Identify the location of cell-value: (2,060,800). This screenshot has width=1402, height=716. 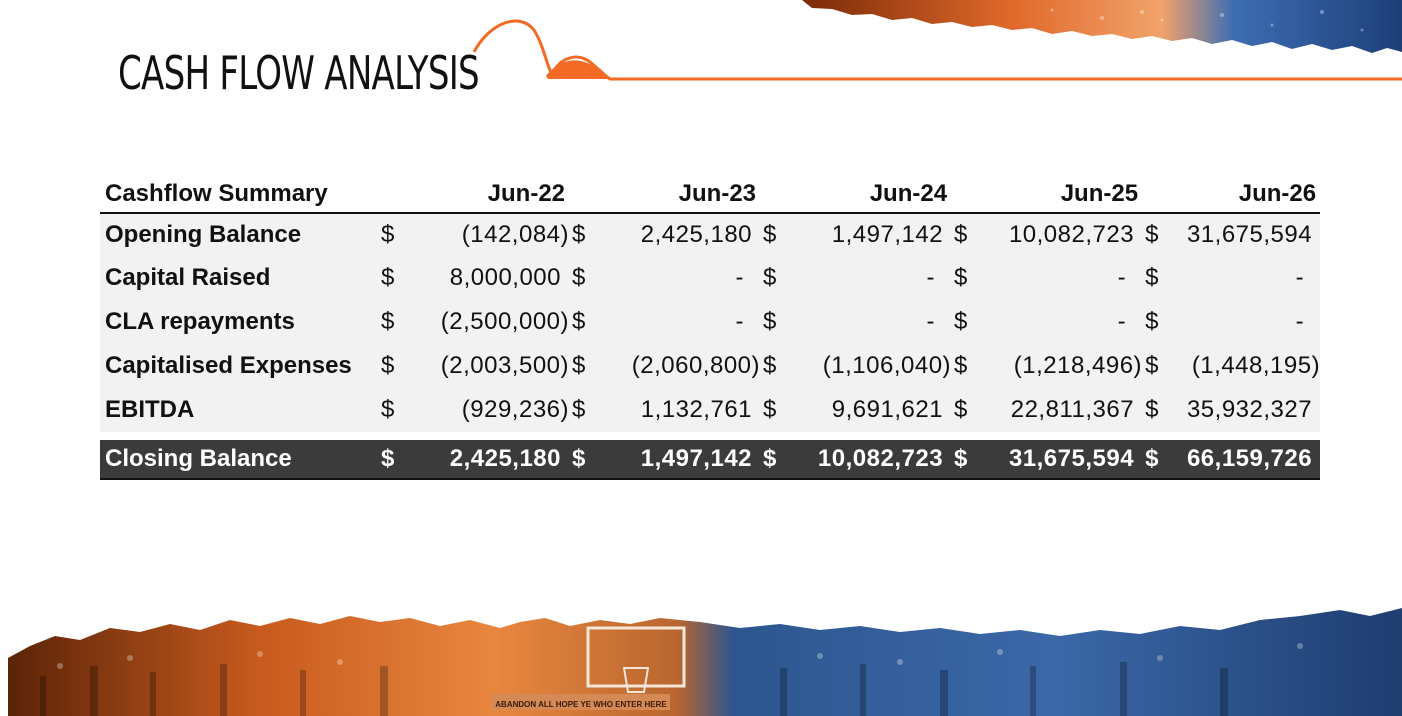
(682, 366).